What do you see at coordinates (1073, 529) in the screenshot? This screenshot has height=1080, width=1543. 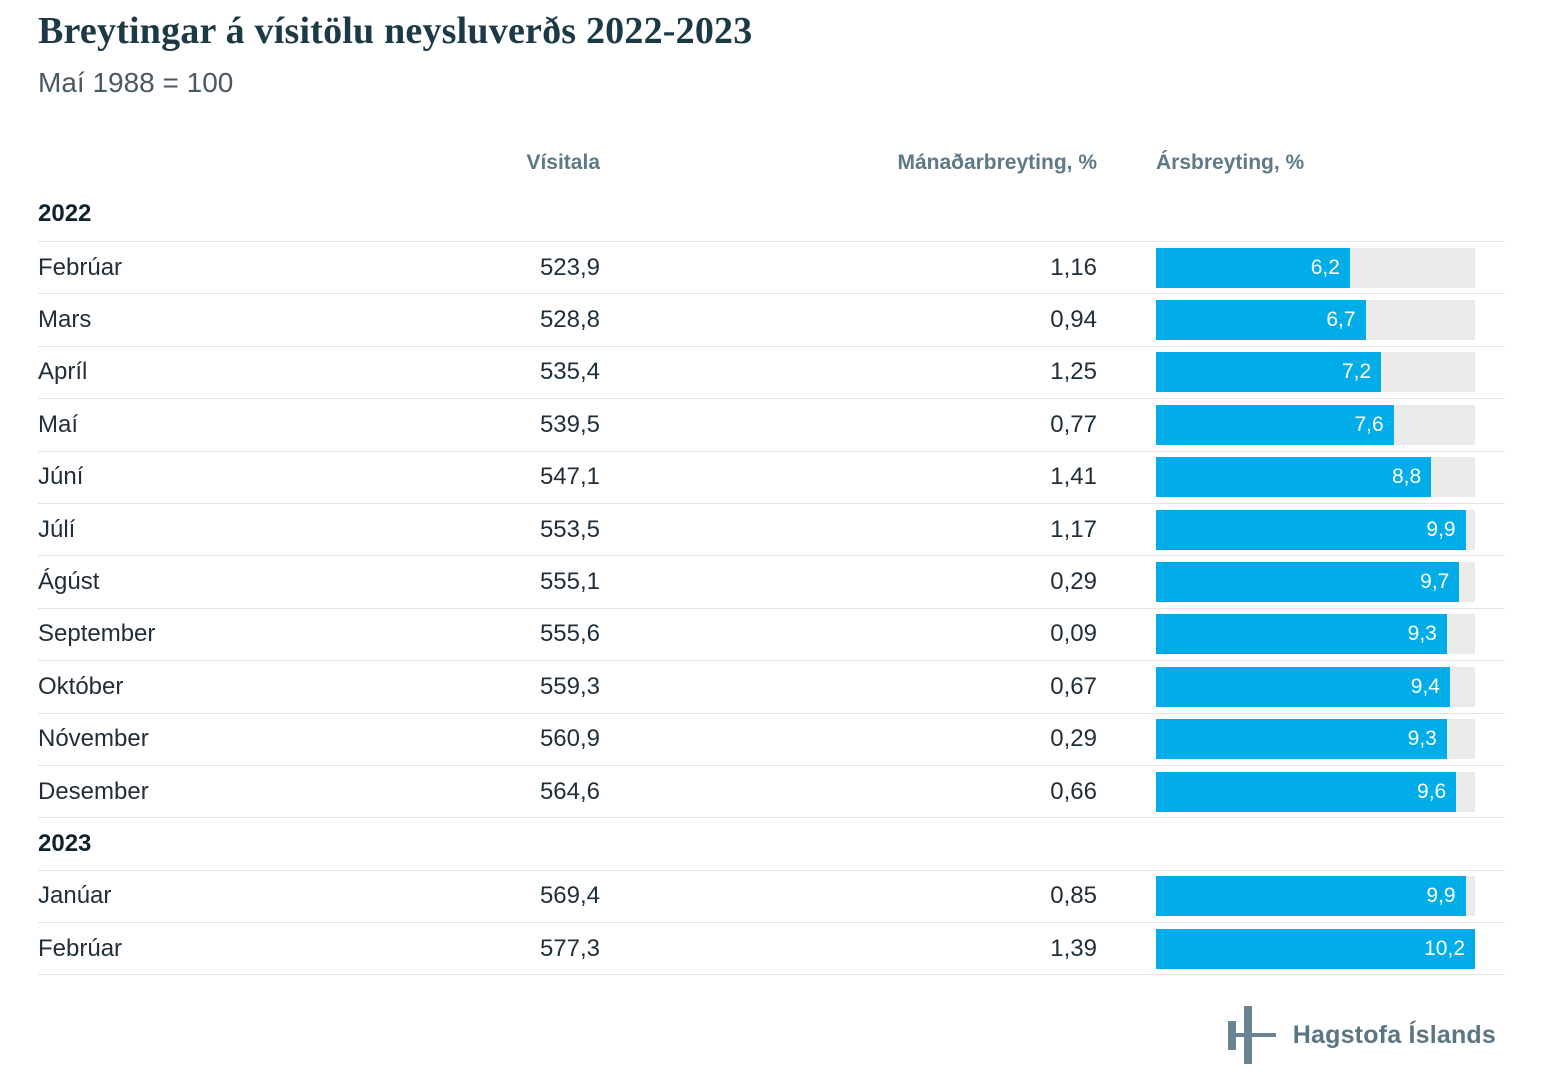 I see `manadarbreyting-value: 1,17` at bounding box center [1073, 529].